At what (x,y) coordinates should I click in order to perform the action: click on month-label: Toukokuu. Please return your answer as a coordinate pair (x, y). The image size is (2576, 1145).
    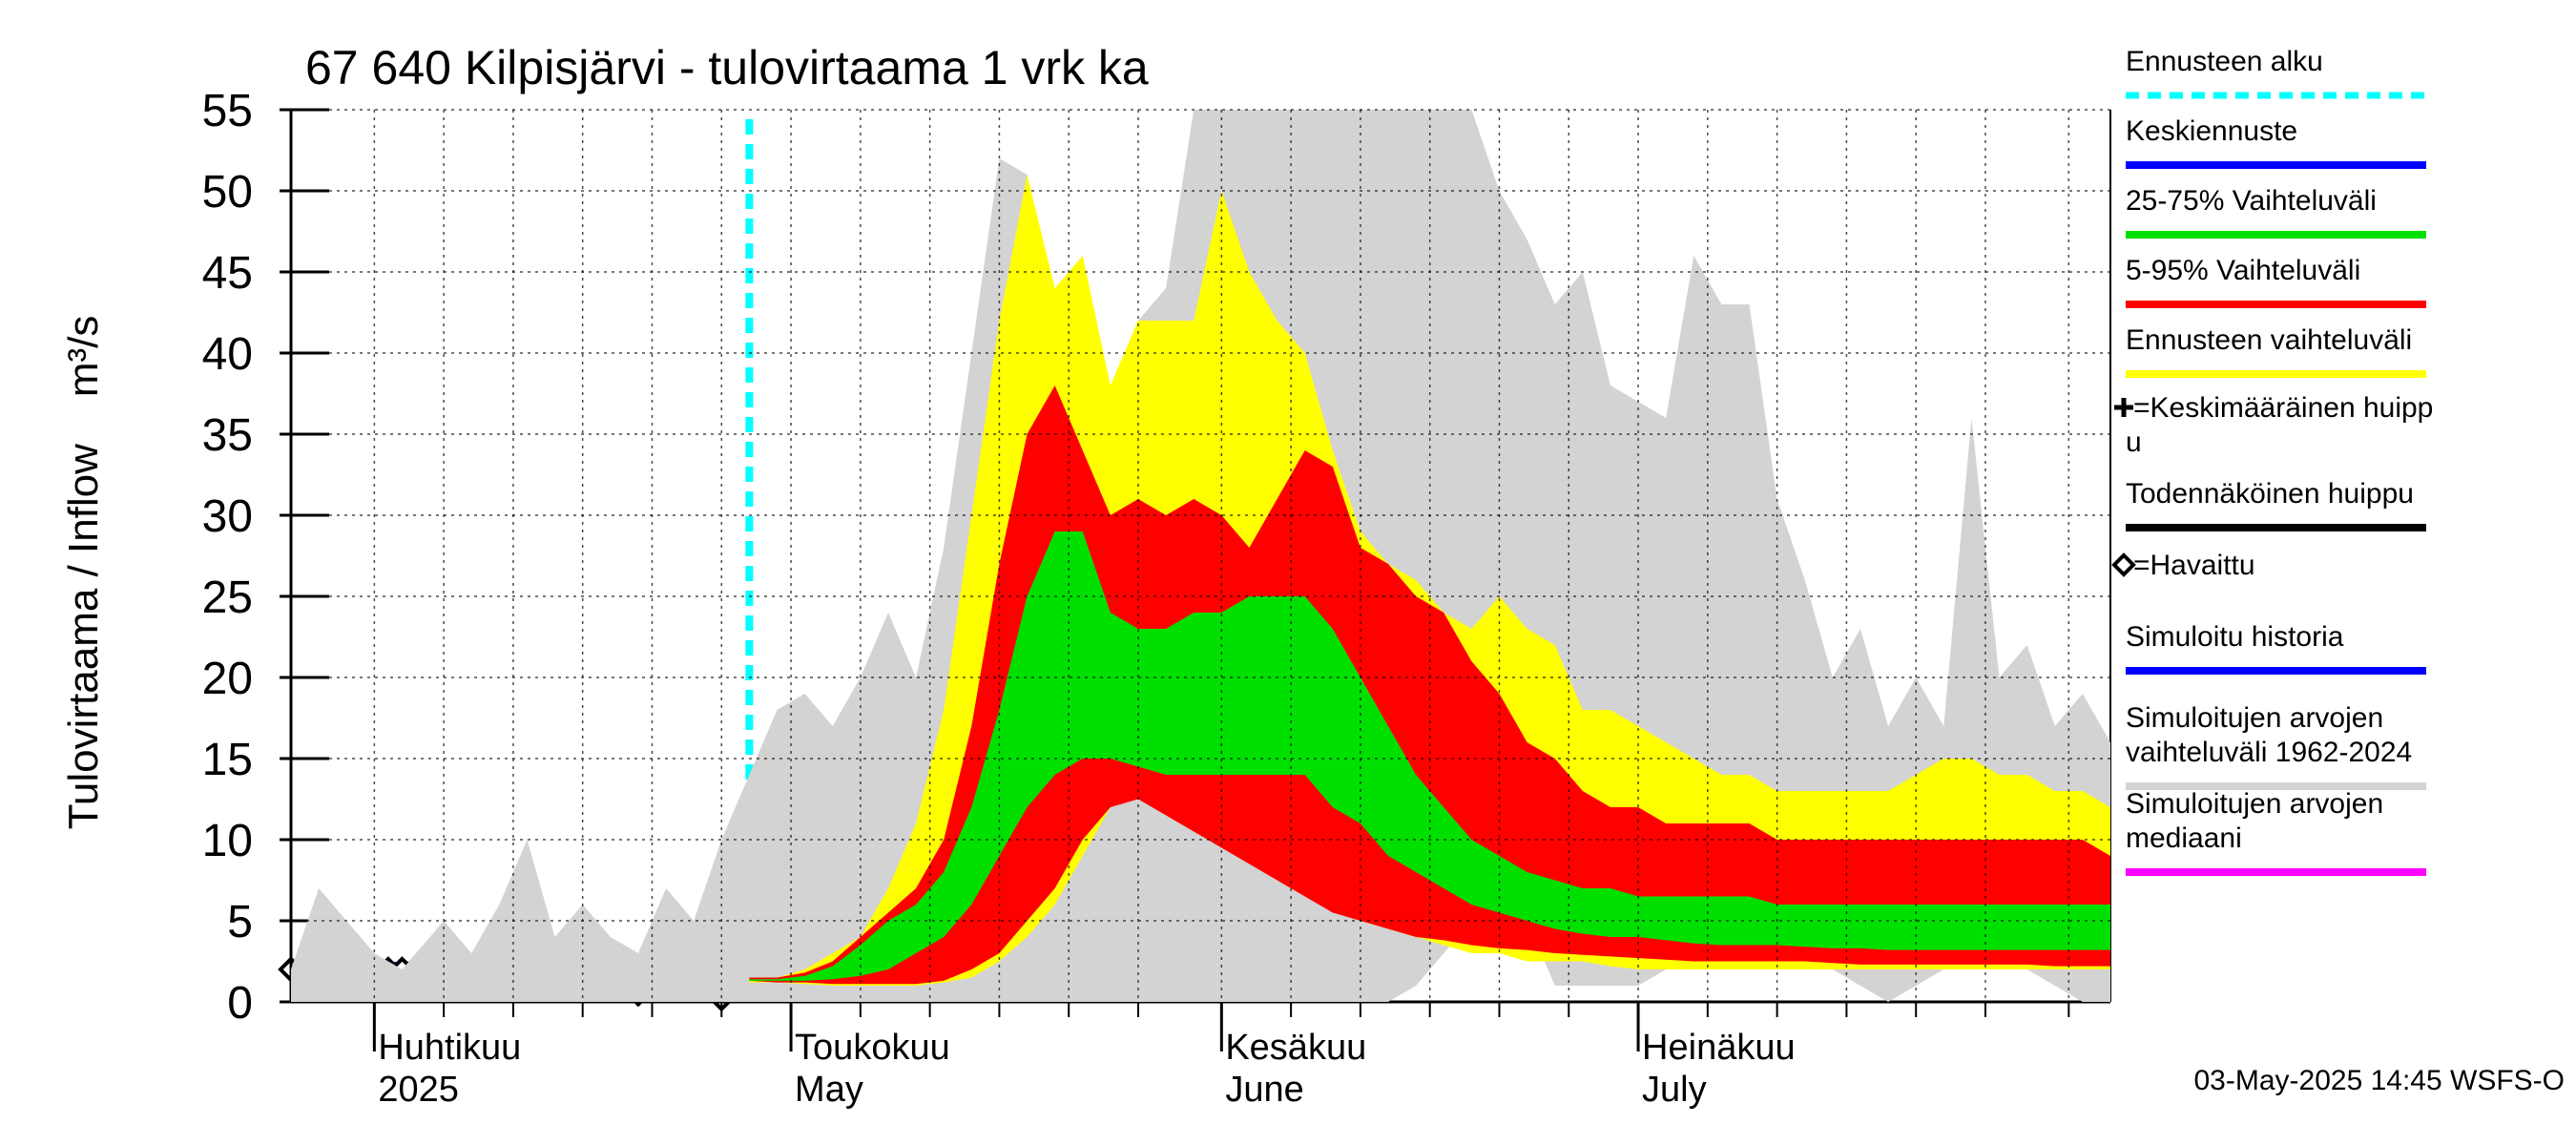
    Looking at the image, I should click on (872, 1048).